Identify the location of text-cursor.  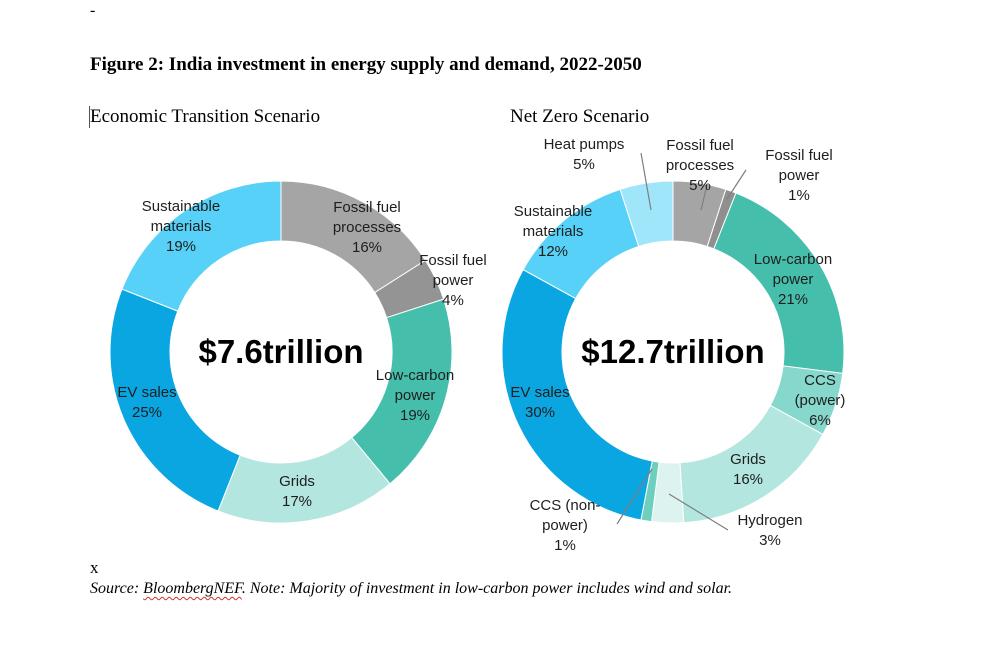
(89, 117).